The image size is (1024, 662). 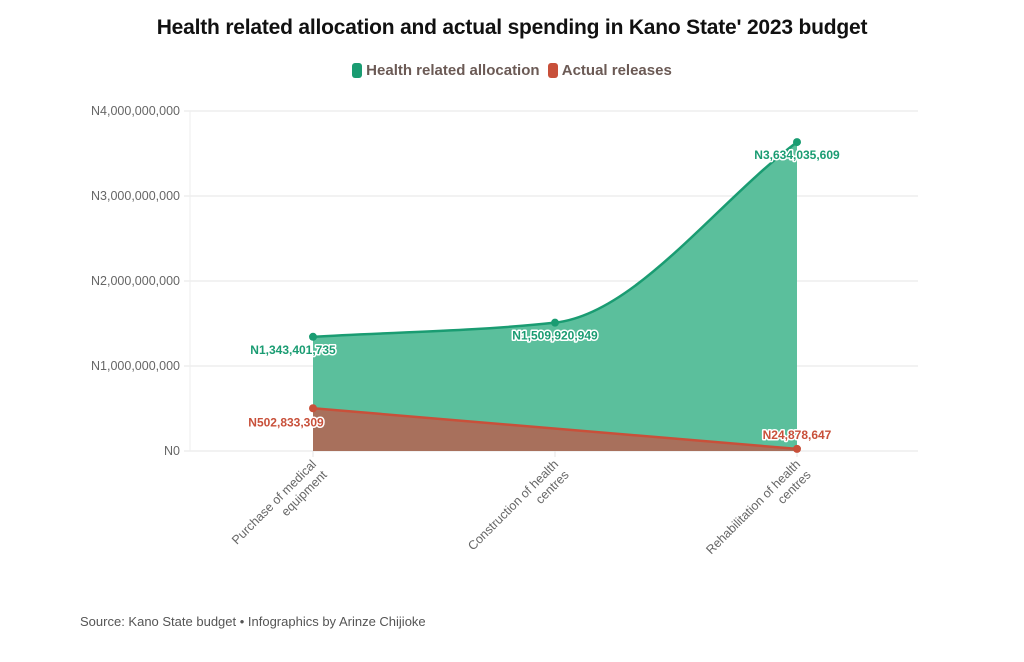 I want to click on x-category-label: Rehabilitation of healthcentres, so click(x=758, y=512).